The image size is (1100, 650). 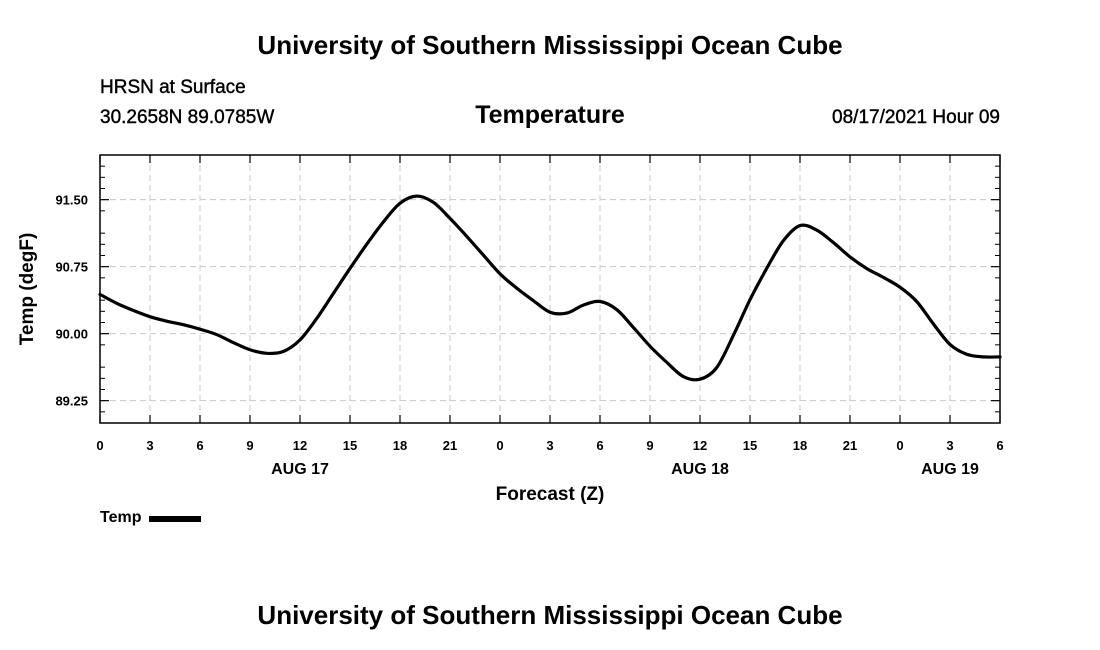 I want to click on forecast-datetime: 08/17/2021 Hour 09, so click(x=916, y=117).